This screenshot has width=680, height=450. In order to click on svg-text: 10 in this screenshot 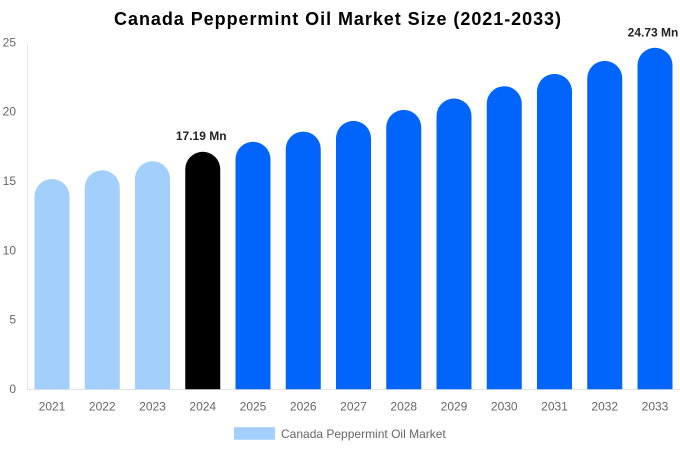, I will do `click(10, 250)`.